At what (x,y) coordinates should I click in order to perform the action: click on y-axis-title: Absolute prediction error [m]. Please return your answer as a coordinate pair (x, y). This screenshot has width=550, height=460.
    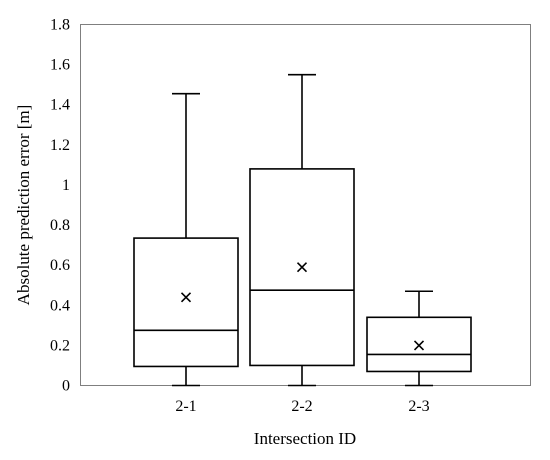
    Looking at the image, I should click on (23, 205).